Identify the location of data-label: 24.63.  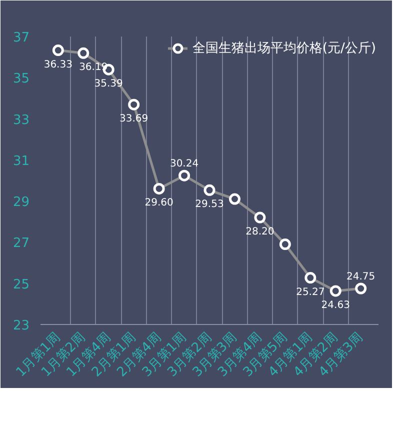
(335, 305).